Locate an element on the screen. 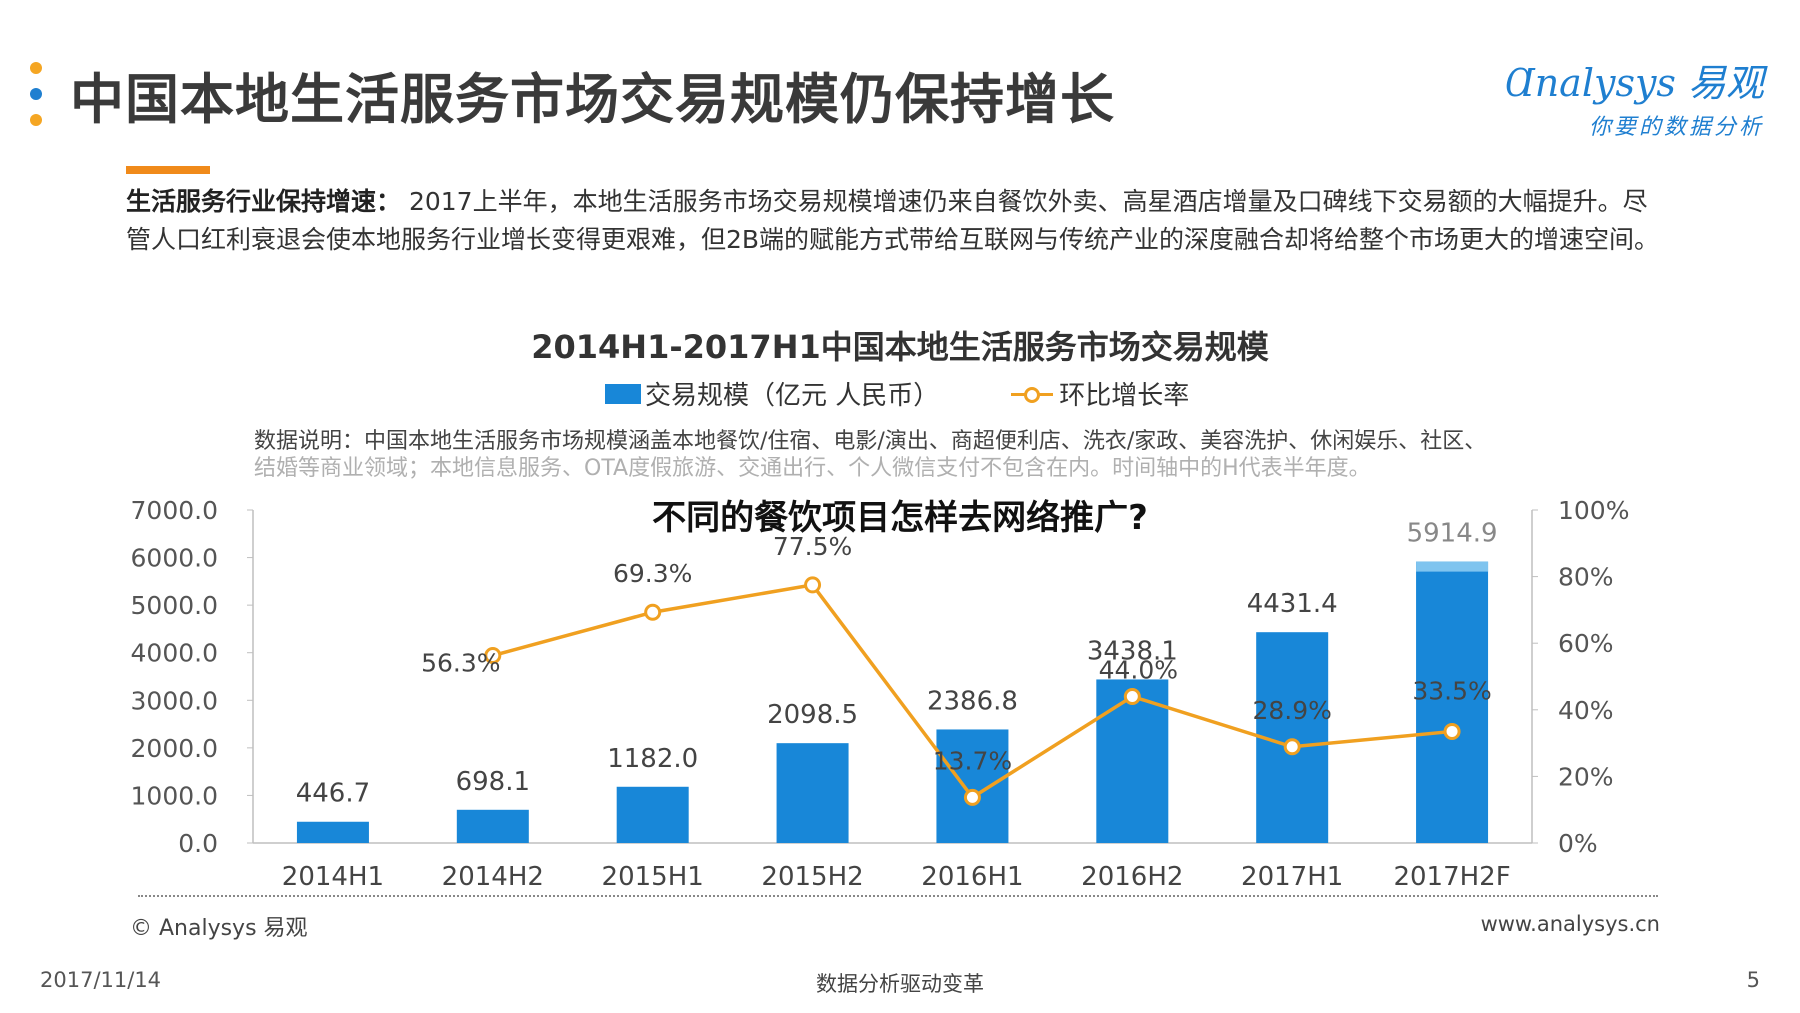 This screenshot has height=1013, width=1800. y-right-tick-label: 20% is located at coordinates (1586, 776).